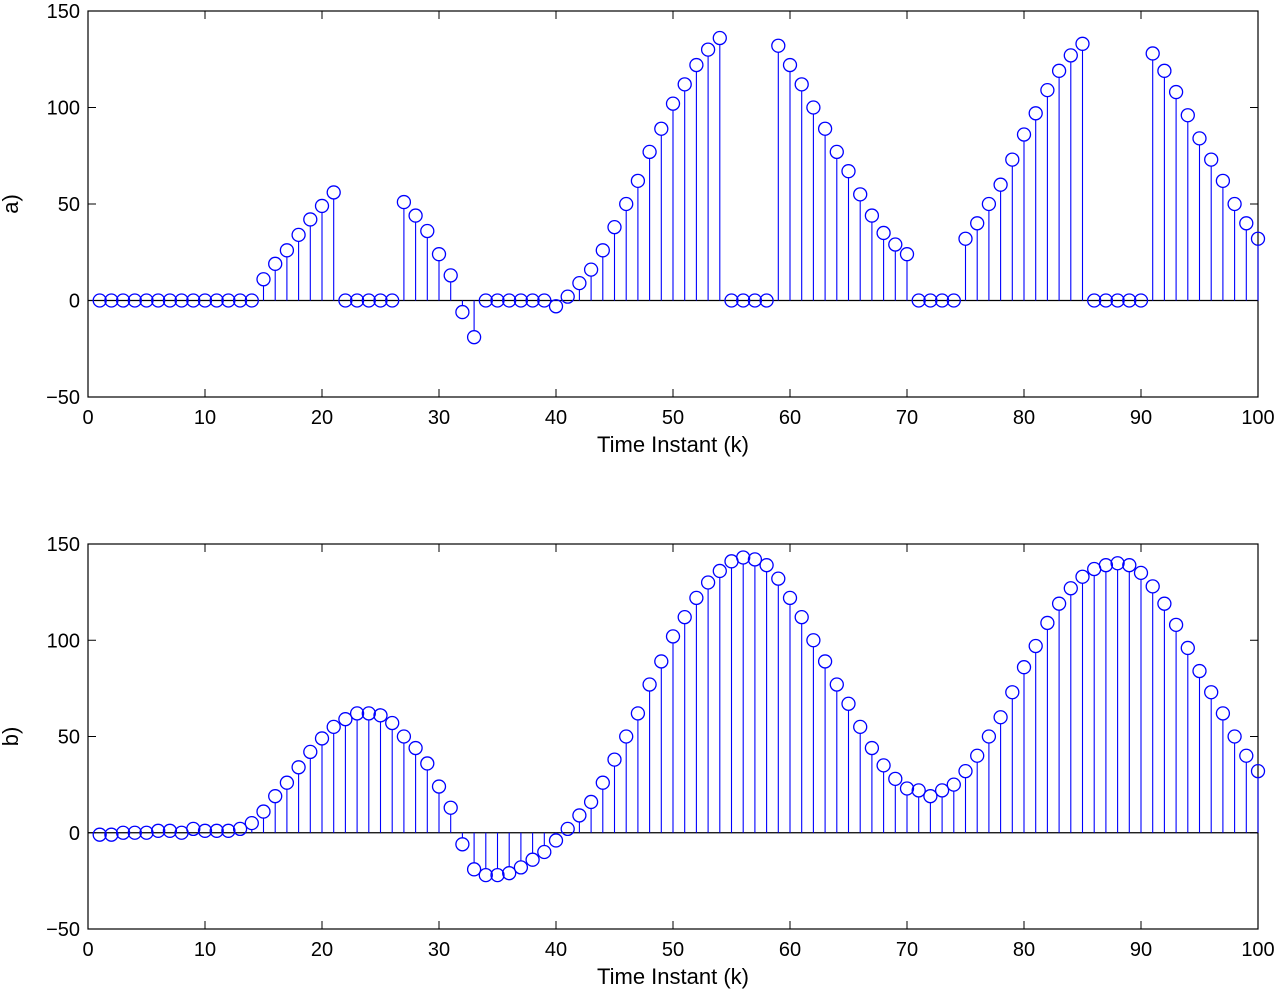  What do you see at coordinates (74, 834) in the screenshot?
I see `y-tick-label: 0` at bounding box center [74, 834].